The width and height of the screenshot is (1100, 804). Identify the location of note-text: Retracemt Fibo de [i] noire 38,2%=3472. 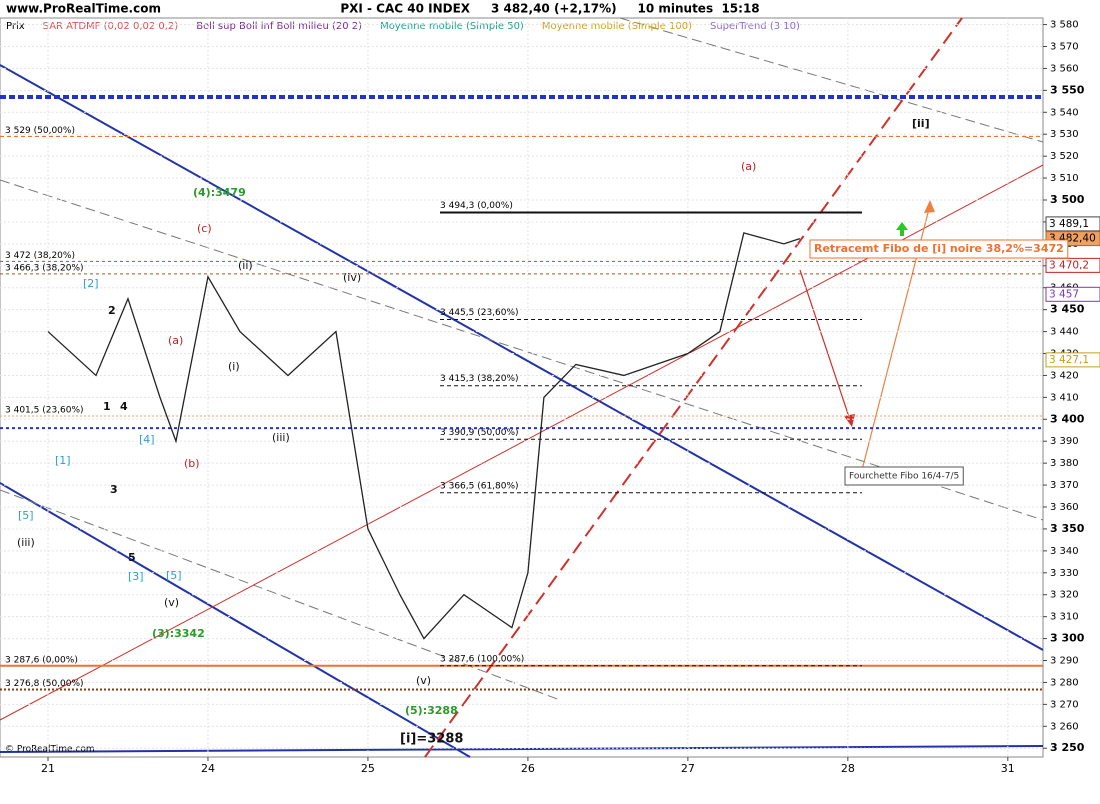
(939, 248).